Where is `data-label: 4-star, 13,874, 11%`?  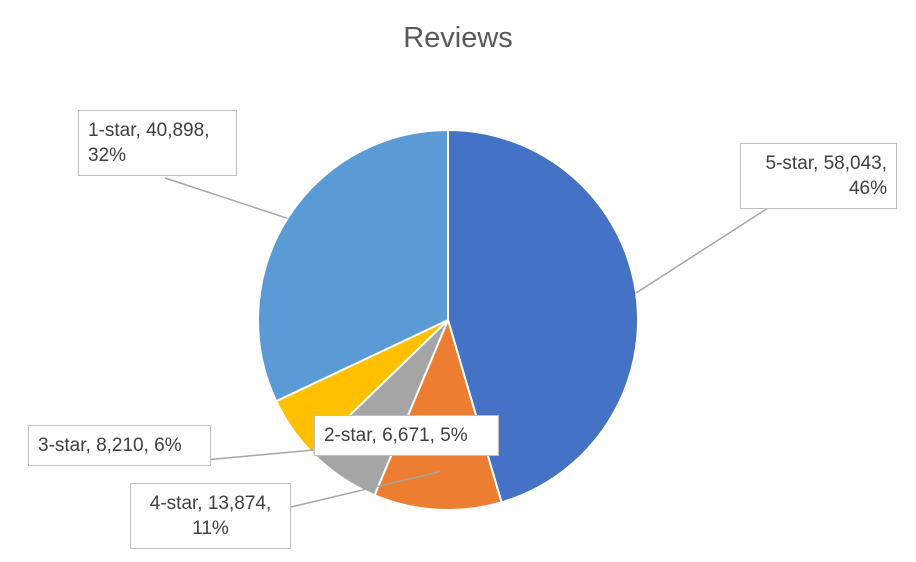 data-label: 4-star, 13,874, 11% is located at coordinates (210, 516).